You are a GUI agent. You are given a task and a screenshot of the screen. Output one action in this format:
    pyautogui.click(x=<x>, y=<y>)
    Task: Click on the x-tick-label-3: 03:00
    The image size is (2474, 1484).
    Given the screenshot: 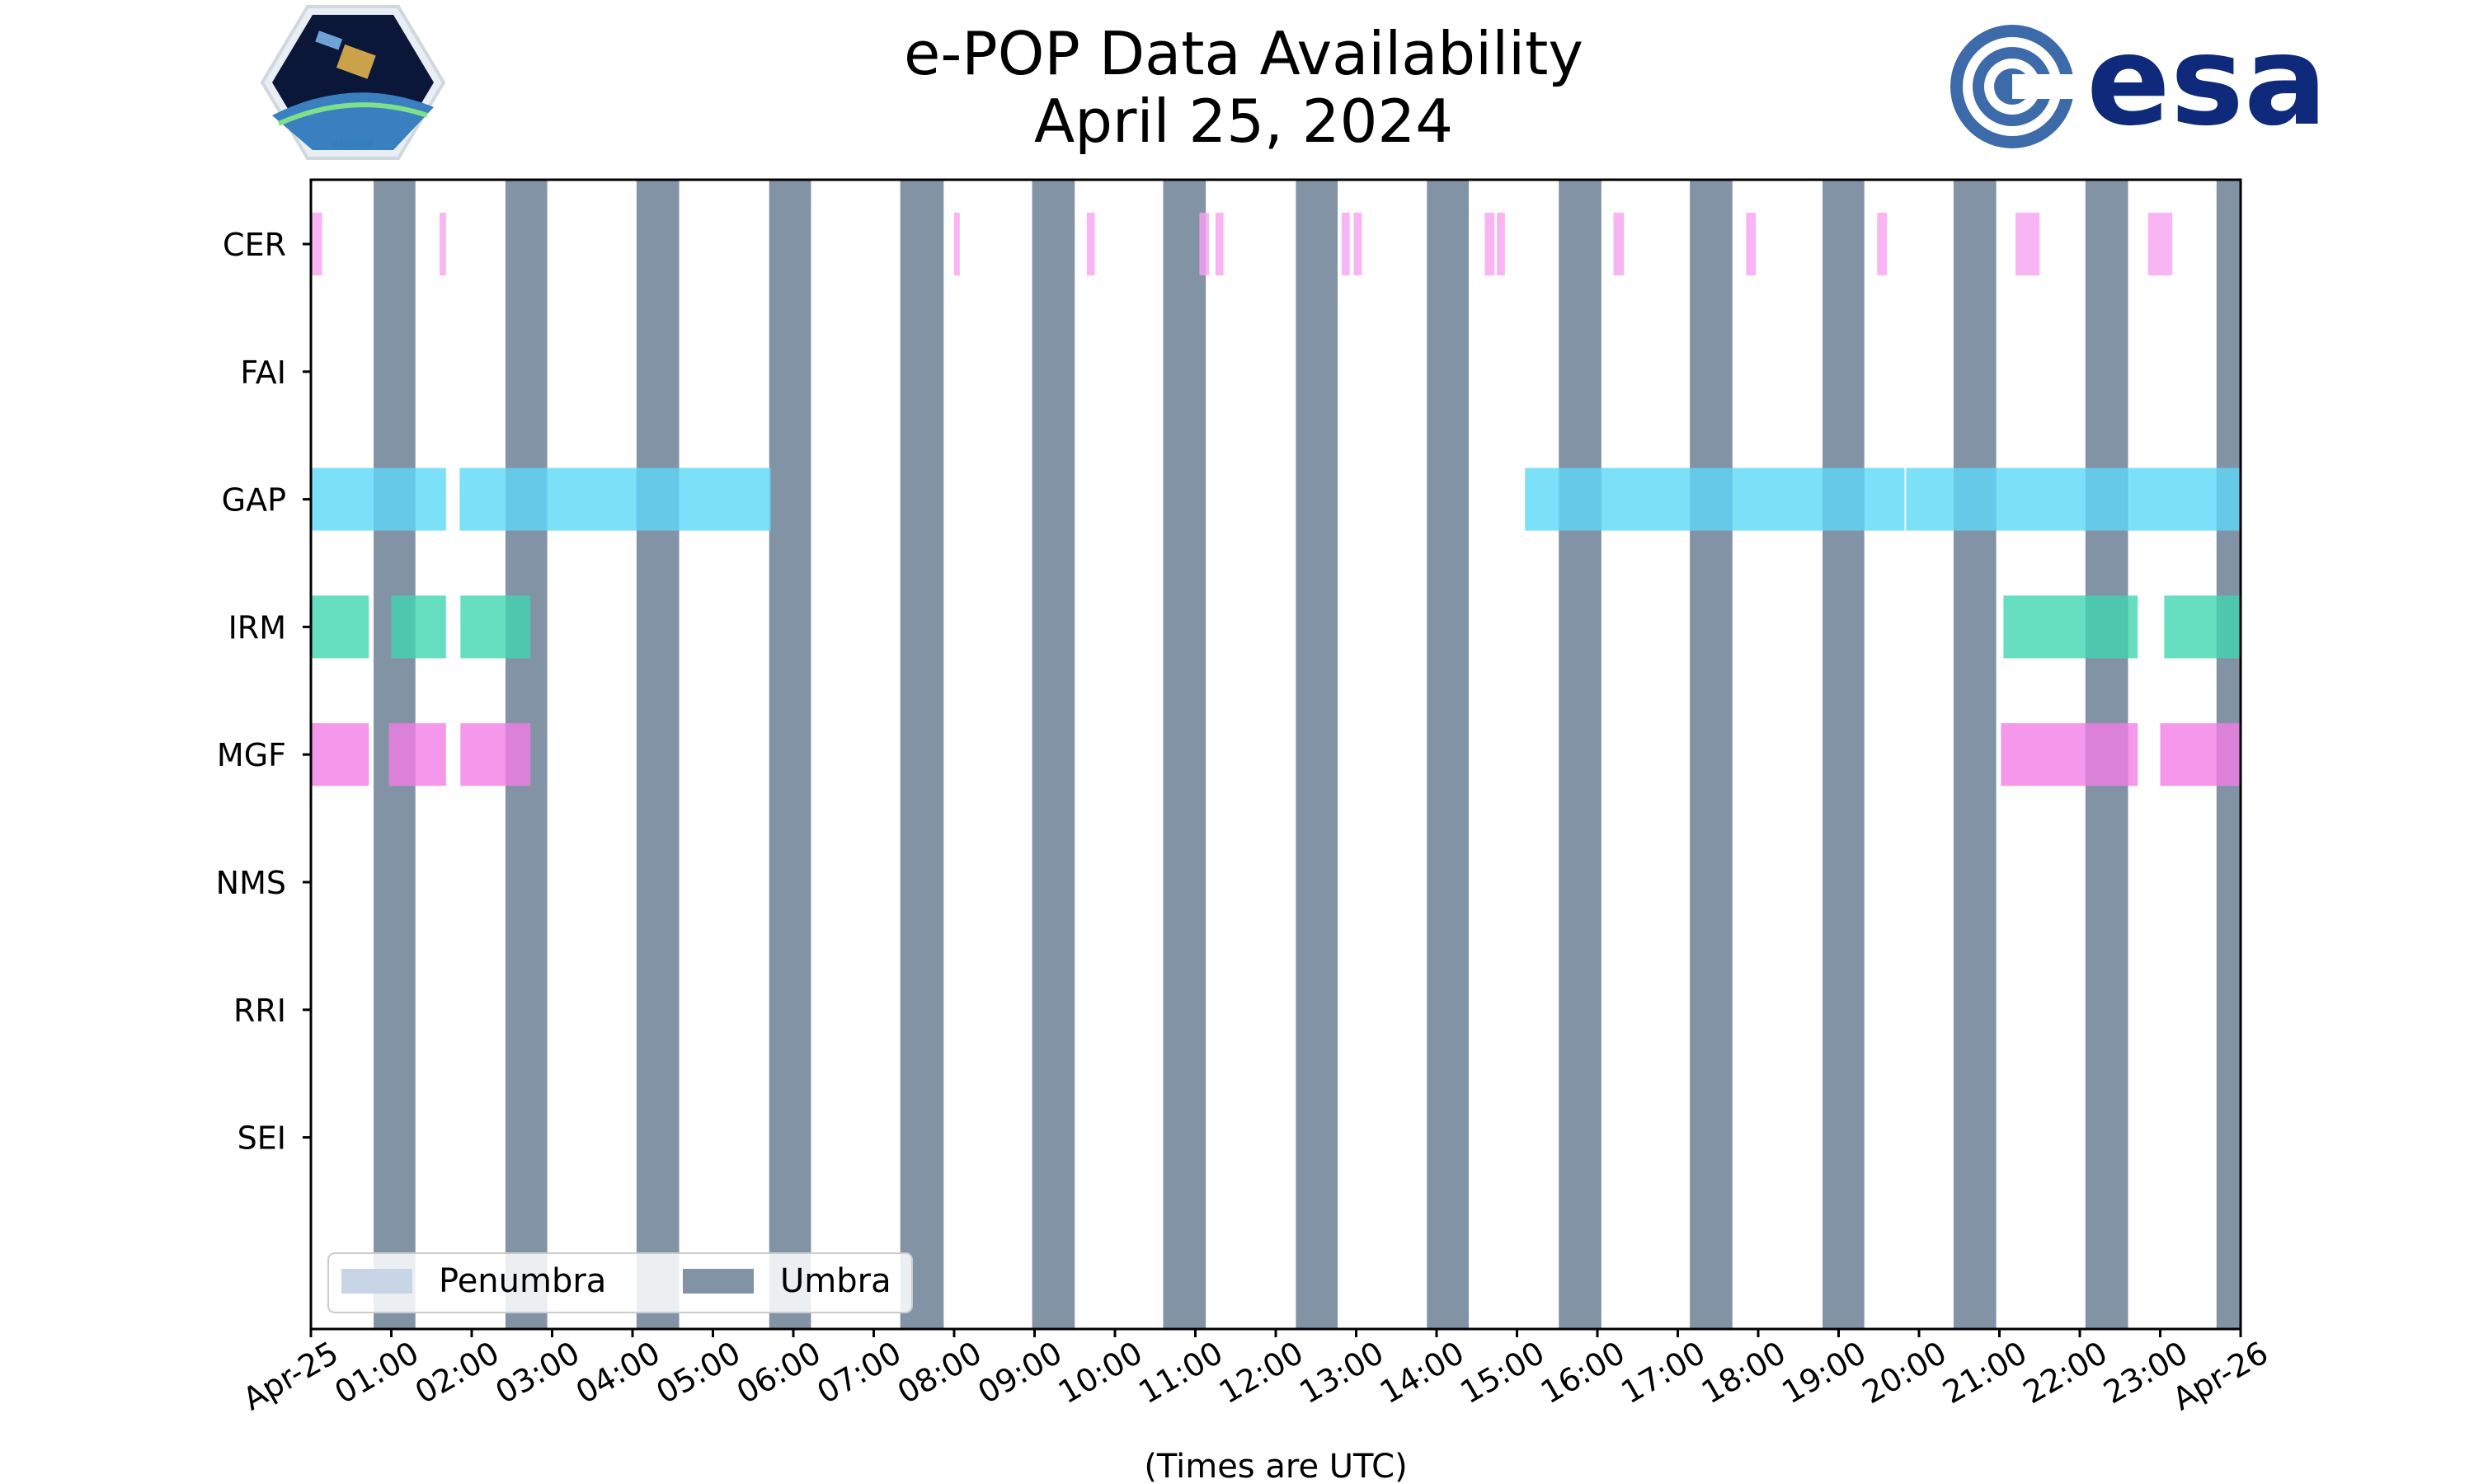 What is the action you would take?
    pyautogui.click(x=537, y=1372)
    